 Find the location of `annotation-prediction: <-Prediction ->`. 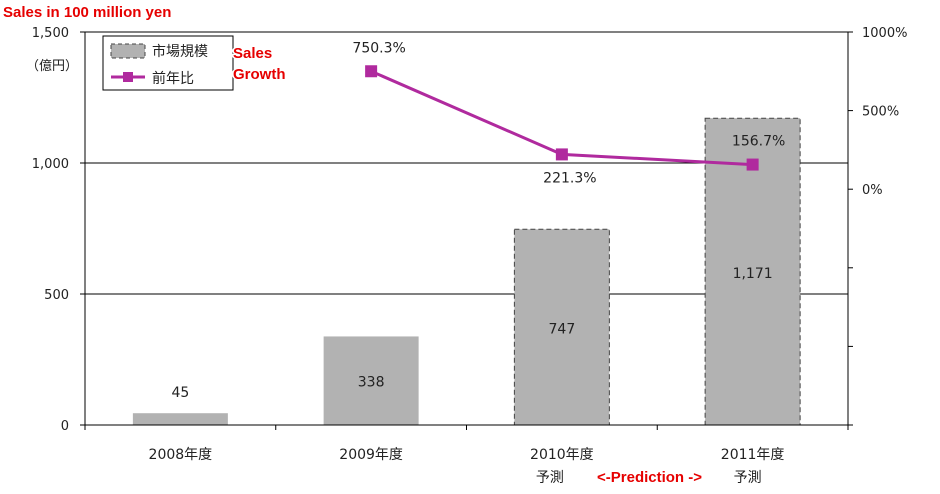

annotation-prediction: <-Prediction -> is located at coordinates (649, 477).